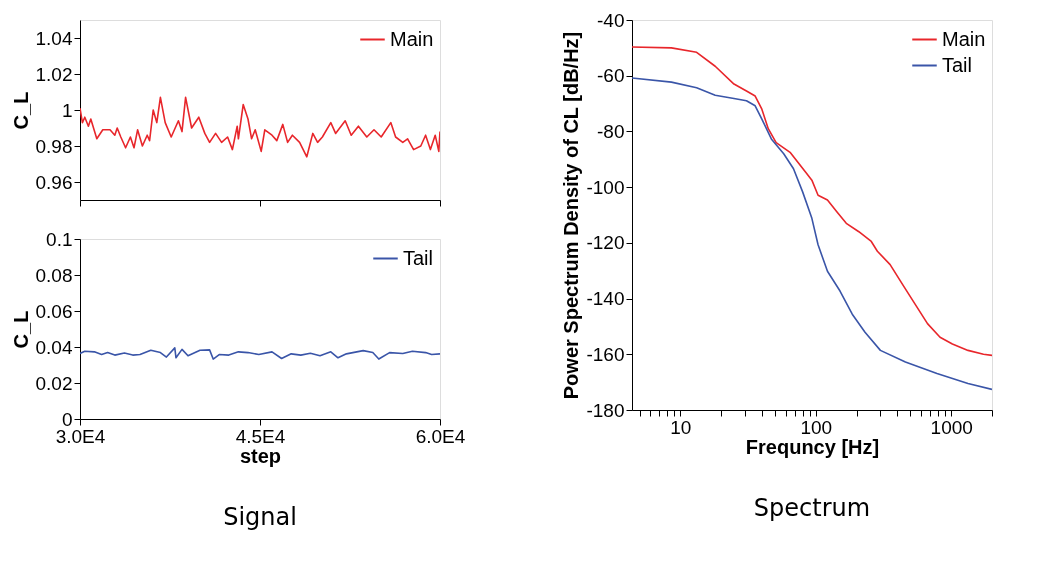 The height and width of the screenshot is (569, 1038). I want to click on y-tick-label: -160, so click(605, 354).